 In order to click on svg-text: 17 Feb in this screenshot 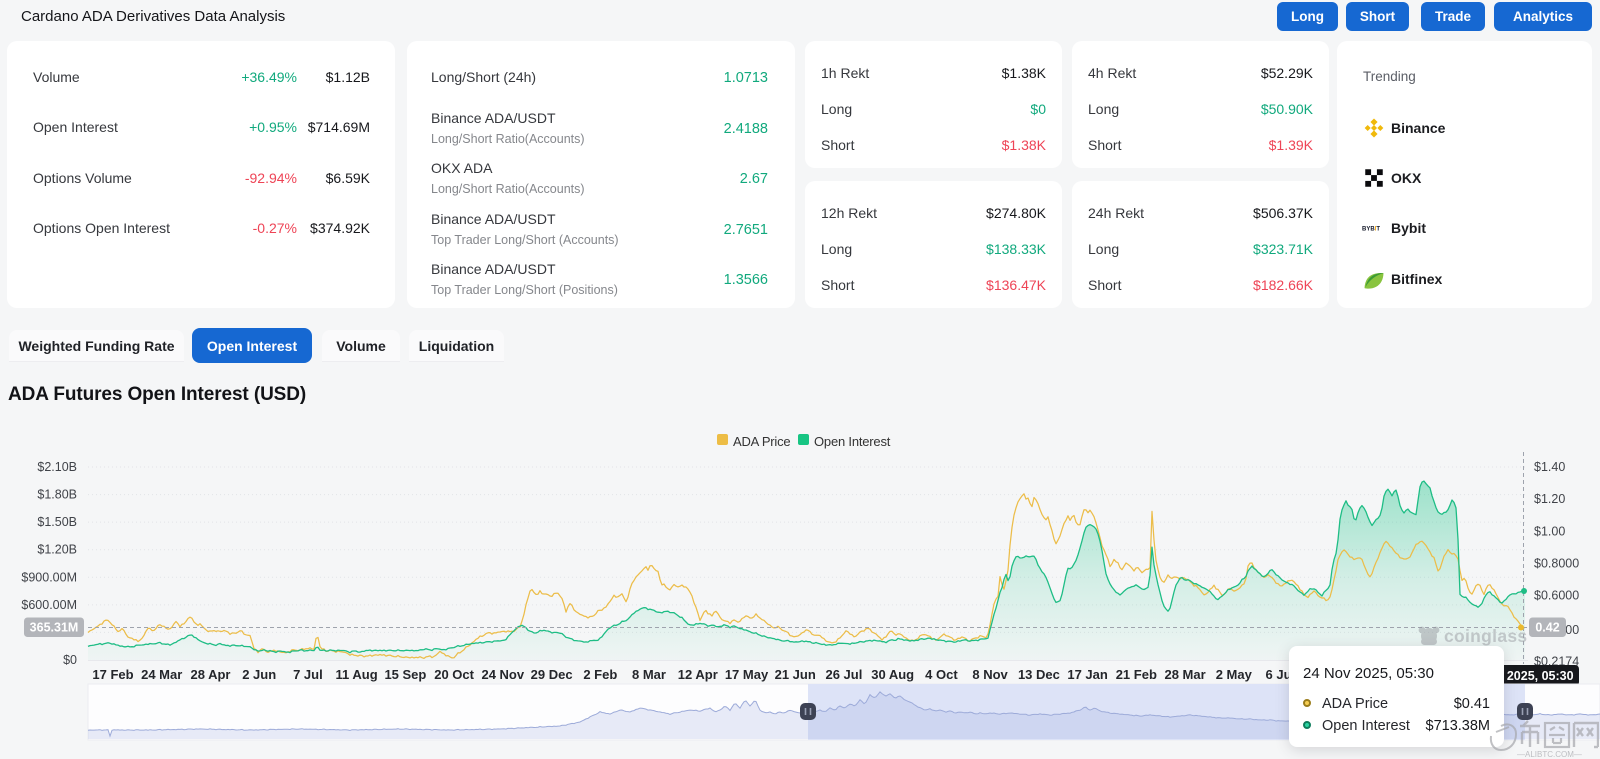, I will do `click(112, 674)`.